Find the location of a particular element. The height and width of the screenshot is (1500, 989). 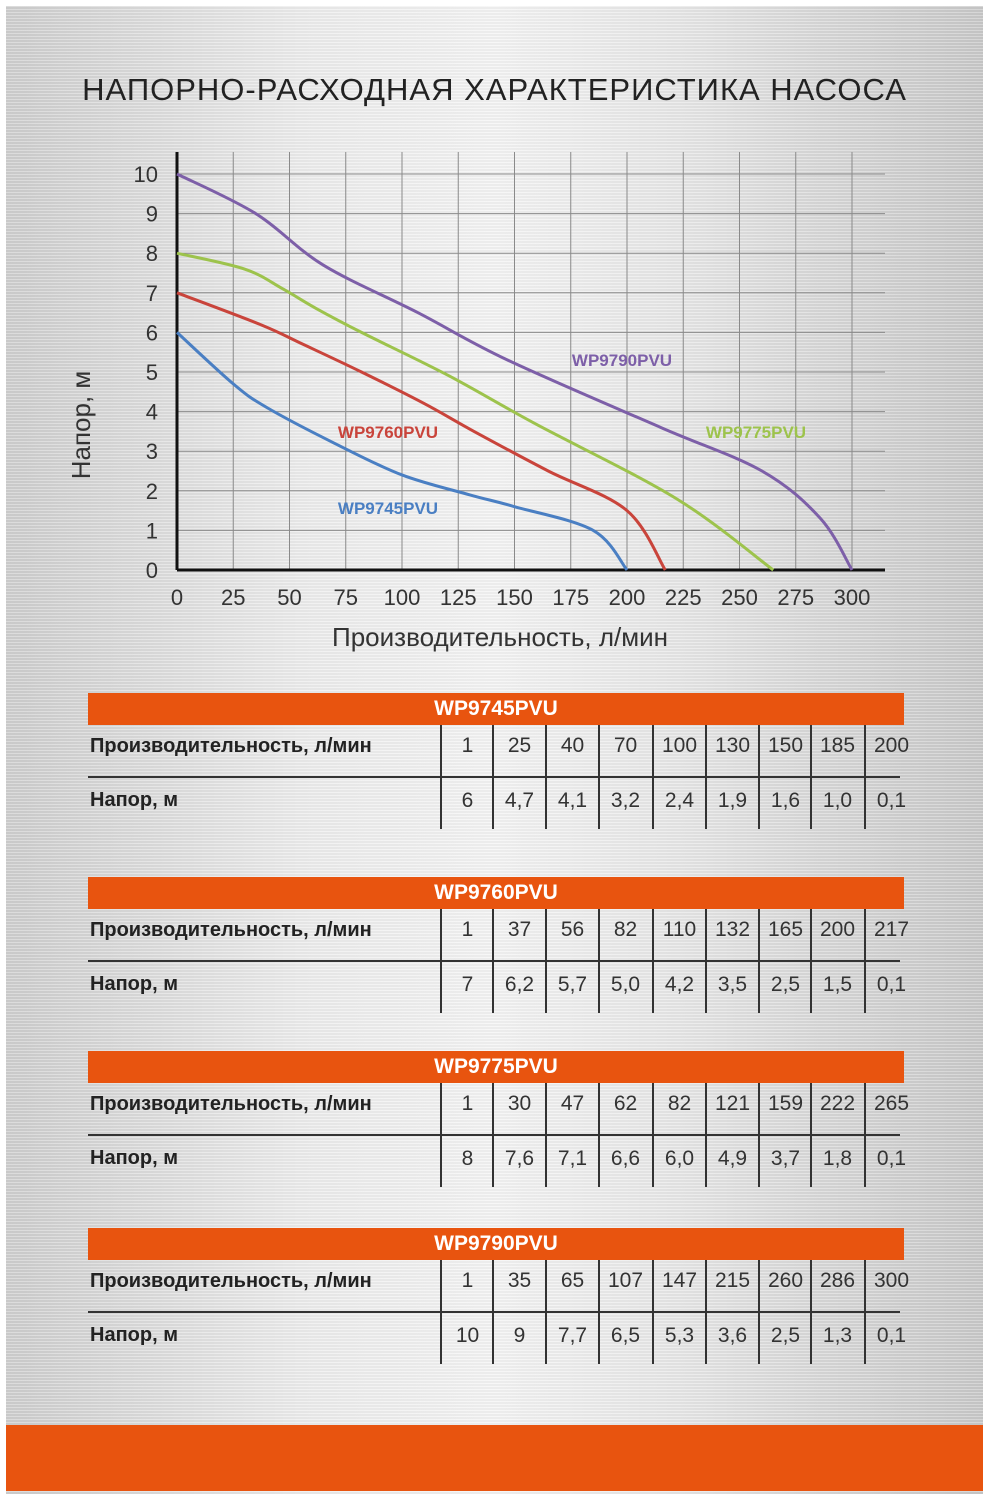

head-cell: 7 is located at coordinates (467, 984).